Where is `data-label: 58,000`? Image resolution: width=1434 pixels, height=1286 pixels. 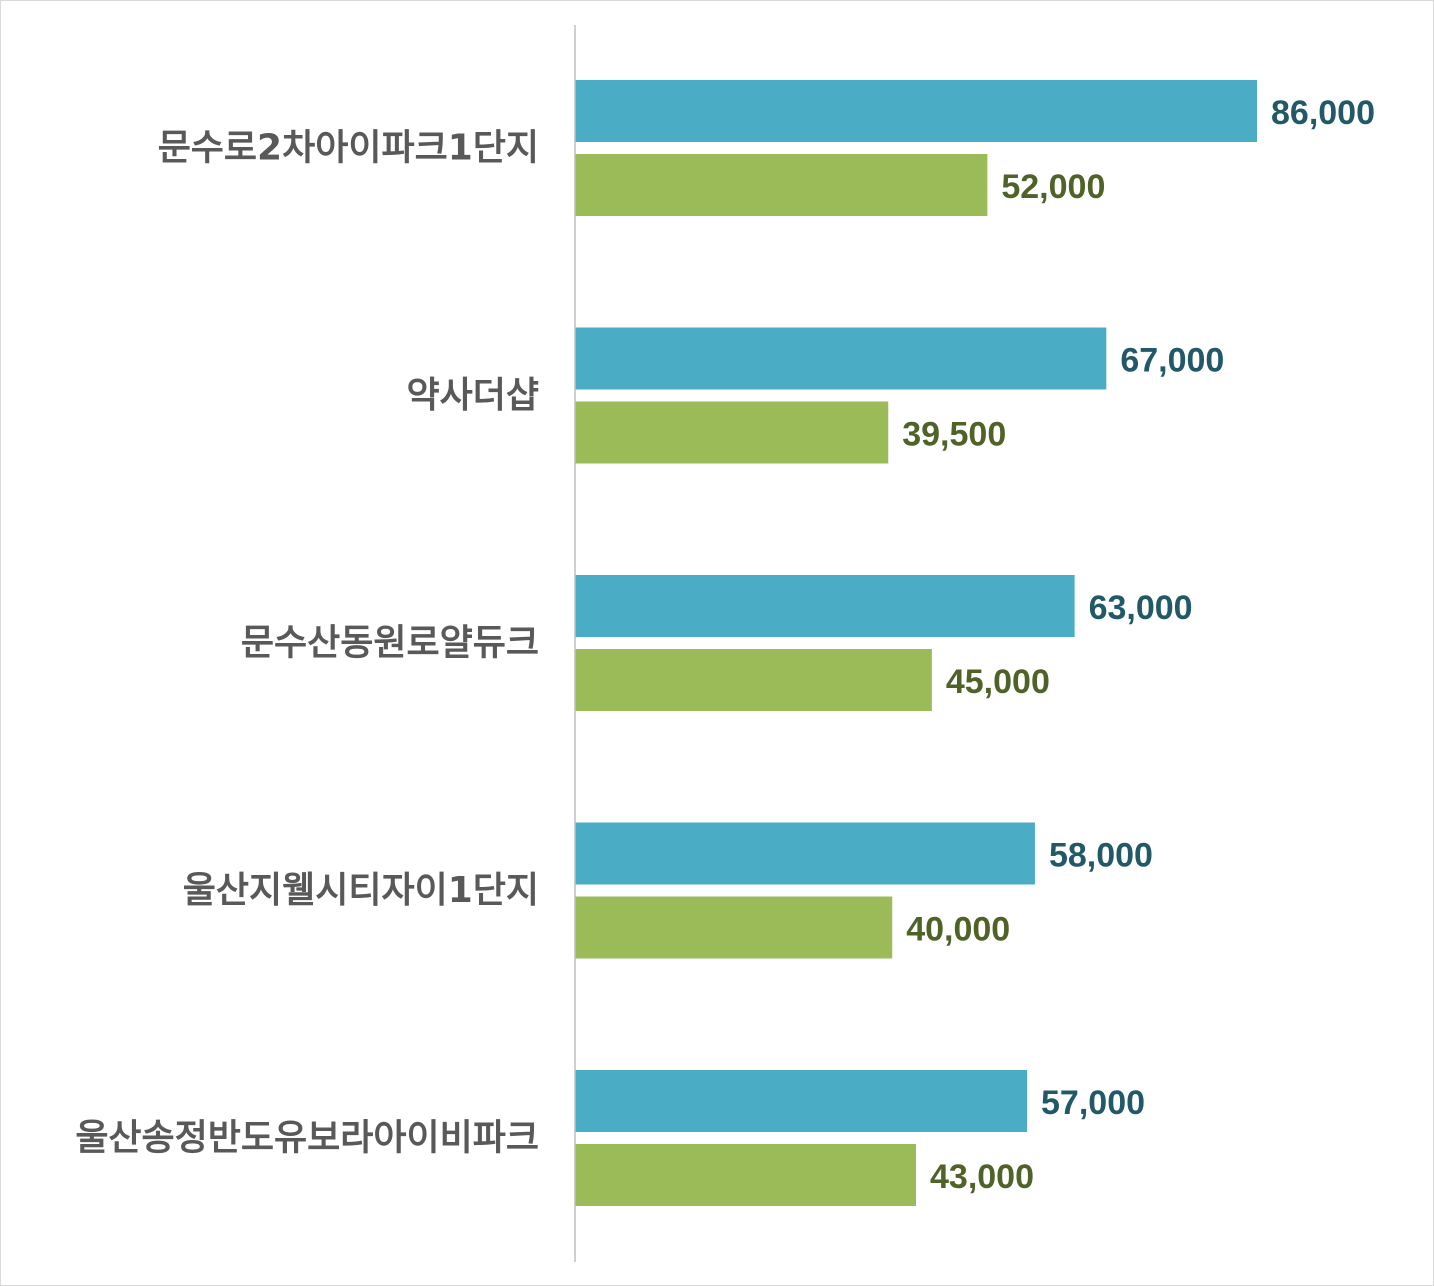
data-label: 58,000 is located at coordinates (1101, 856).